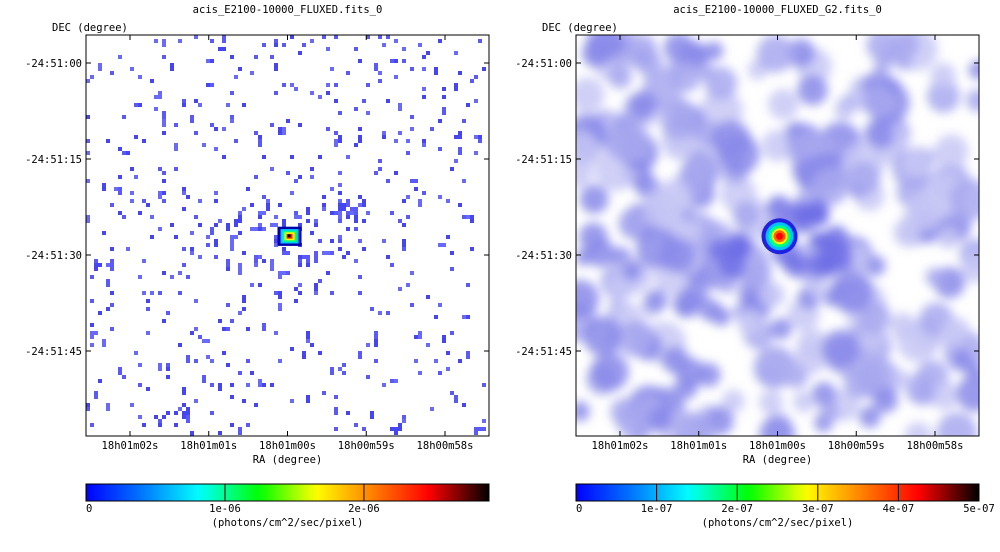  Describe the element at coordinates (657, 509) in the screenshot. I see `colorbar-tick-label: 1e-07` at that location.